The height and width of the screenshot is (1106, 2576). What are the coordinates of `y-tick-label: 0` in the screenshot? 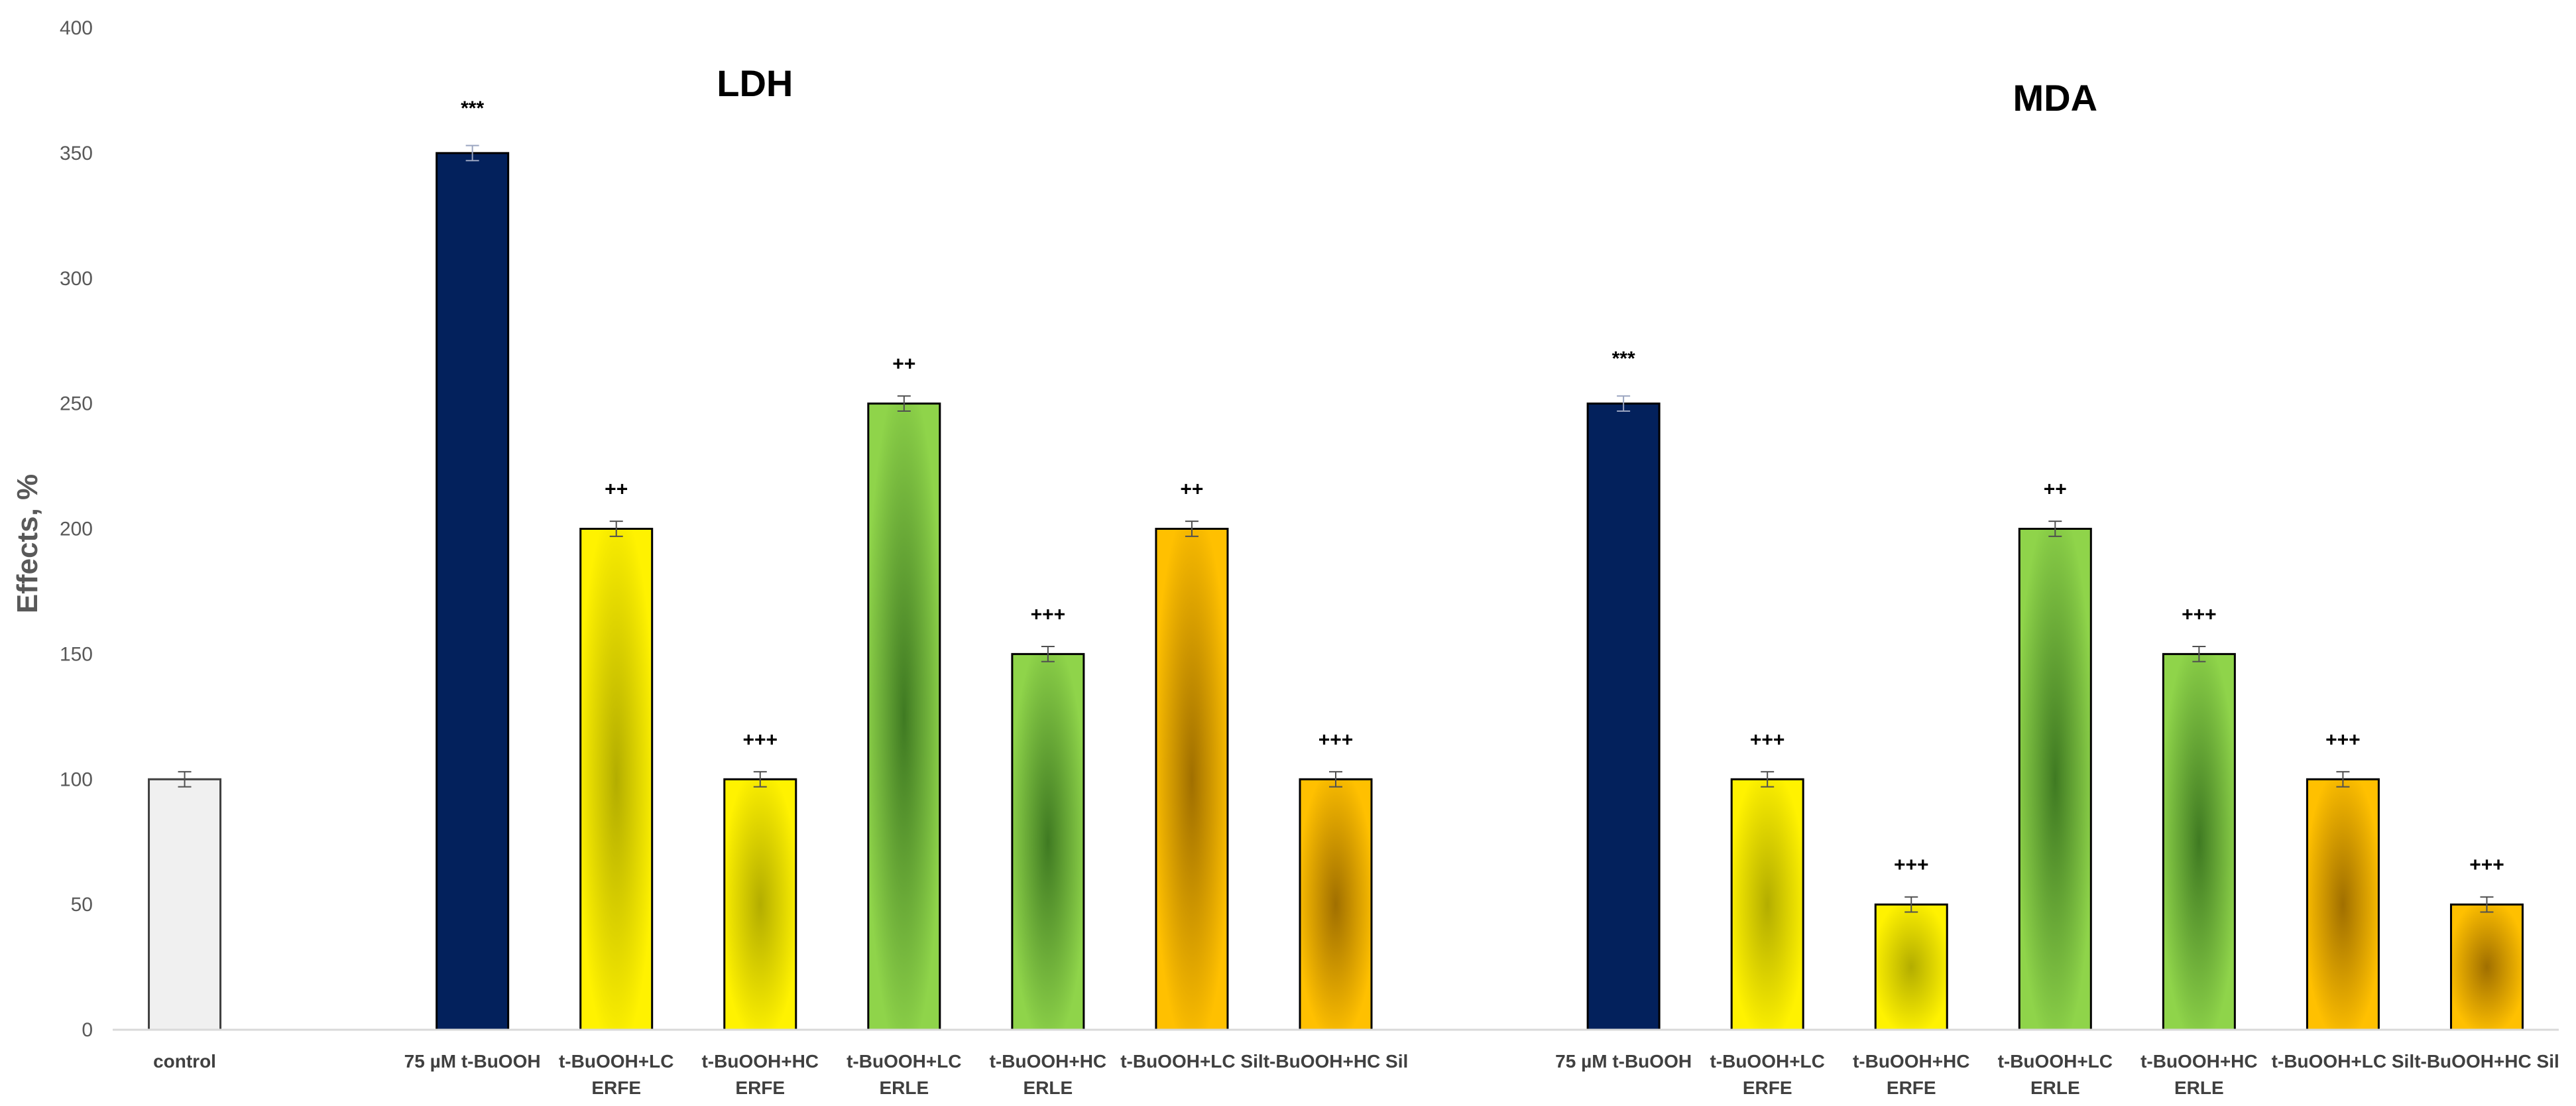 It's located at (87, 1030).